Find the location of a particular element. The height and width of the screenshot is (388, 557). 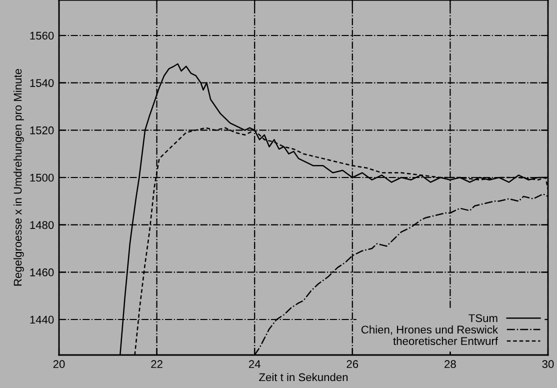

legend-label: TSum is located at coordinates (483, 318).